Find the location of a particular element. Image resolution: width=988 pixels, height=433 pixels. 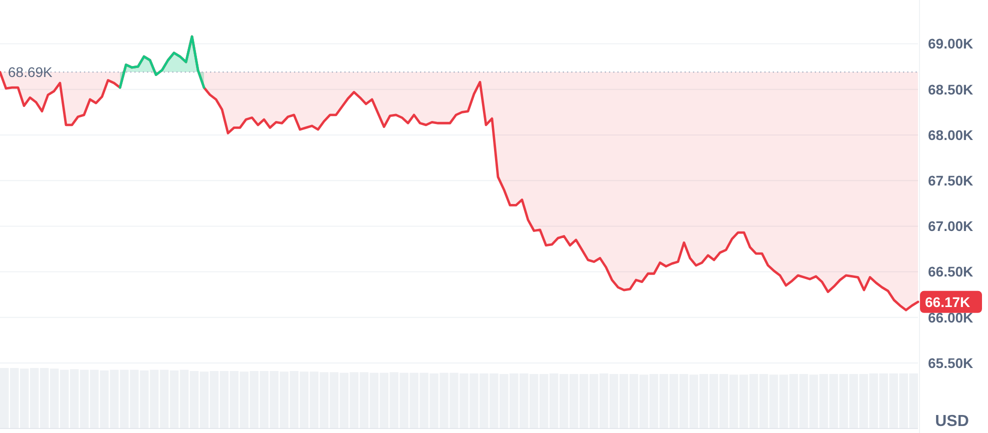

y-tick-label: 69.00K is located at coordinates (951, 44).